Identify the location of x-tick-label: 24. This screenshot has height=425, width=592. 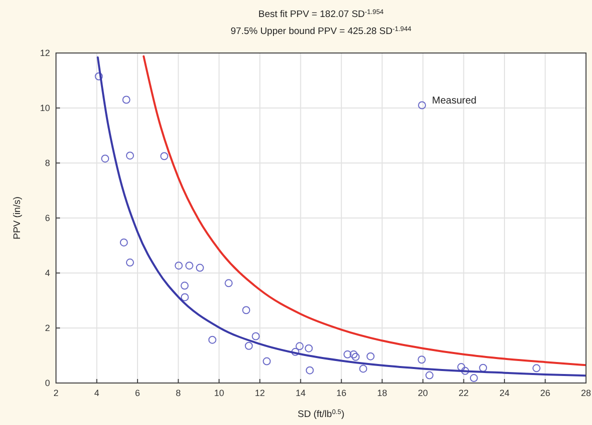
(504, 393).